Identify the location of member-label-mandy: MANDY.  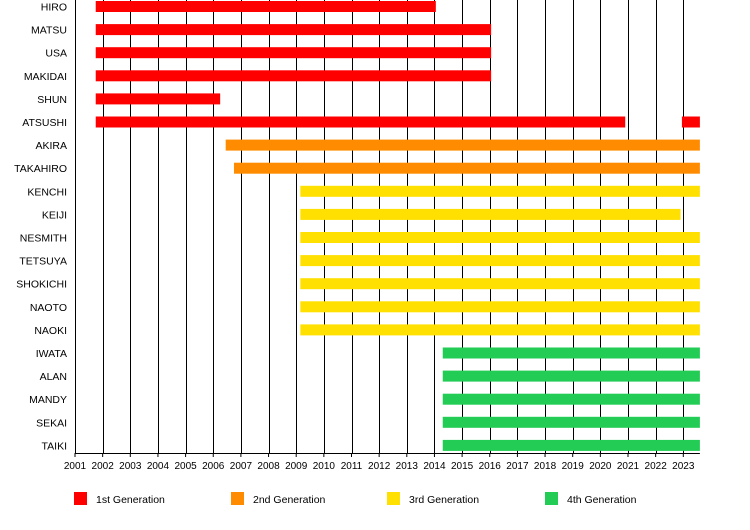
(48, 400).